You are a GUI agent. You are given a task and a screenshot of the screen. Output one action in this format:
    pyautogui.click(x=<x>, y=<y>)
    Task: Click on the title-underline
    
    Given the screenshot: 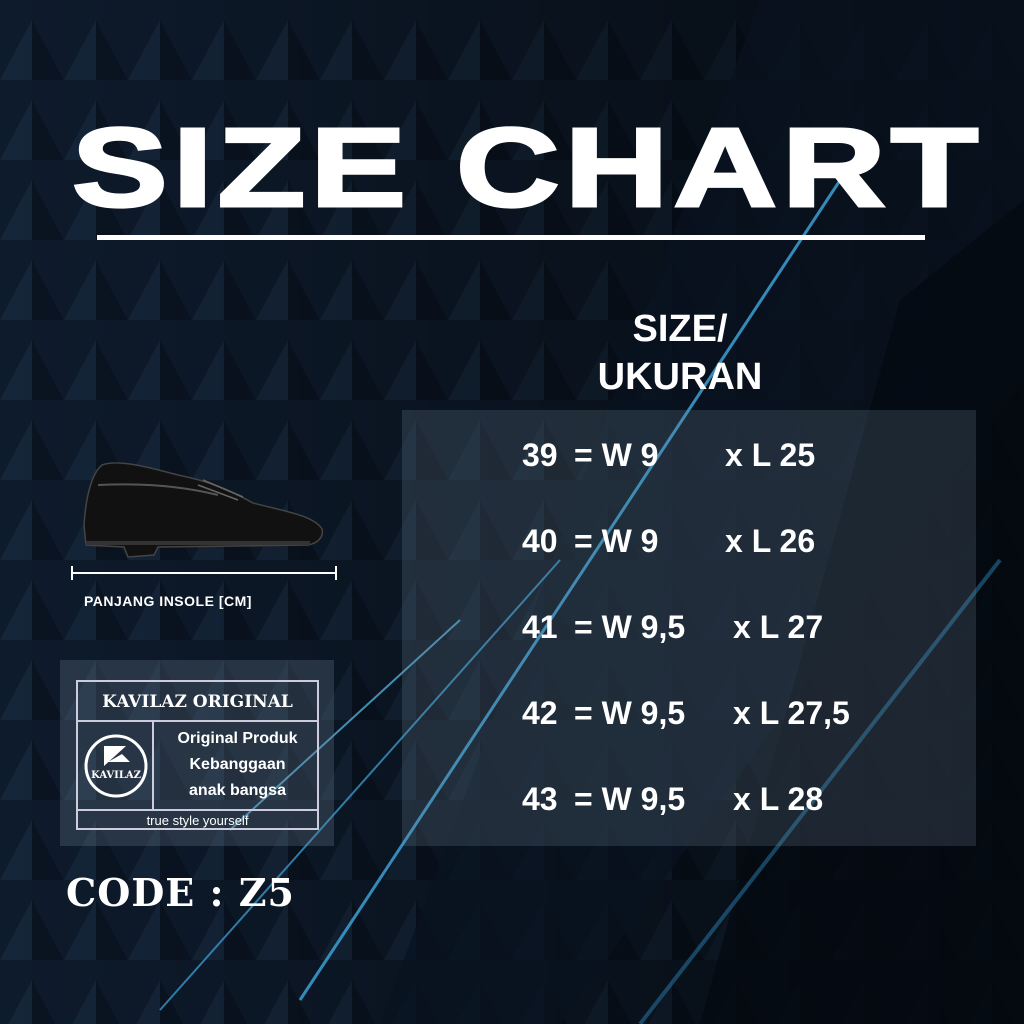 What is the action you would take?
    pyautogui.click(x=511, y=237)
    